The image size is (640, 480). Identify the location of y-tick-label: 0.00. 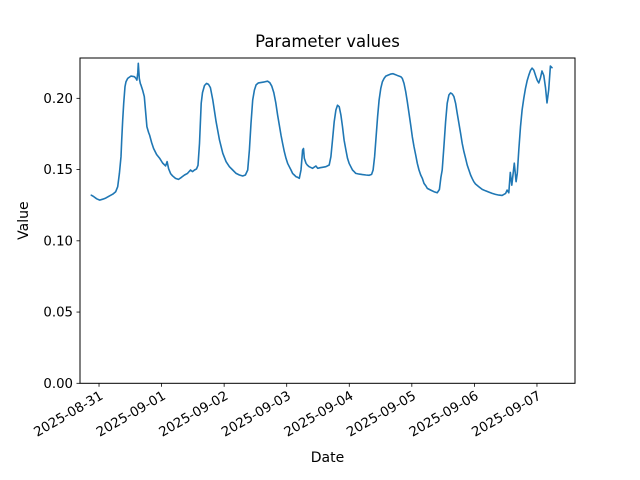
(58, 384).